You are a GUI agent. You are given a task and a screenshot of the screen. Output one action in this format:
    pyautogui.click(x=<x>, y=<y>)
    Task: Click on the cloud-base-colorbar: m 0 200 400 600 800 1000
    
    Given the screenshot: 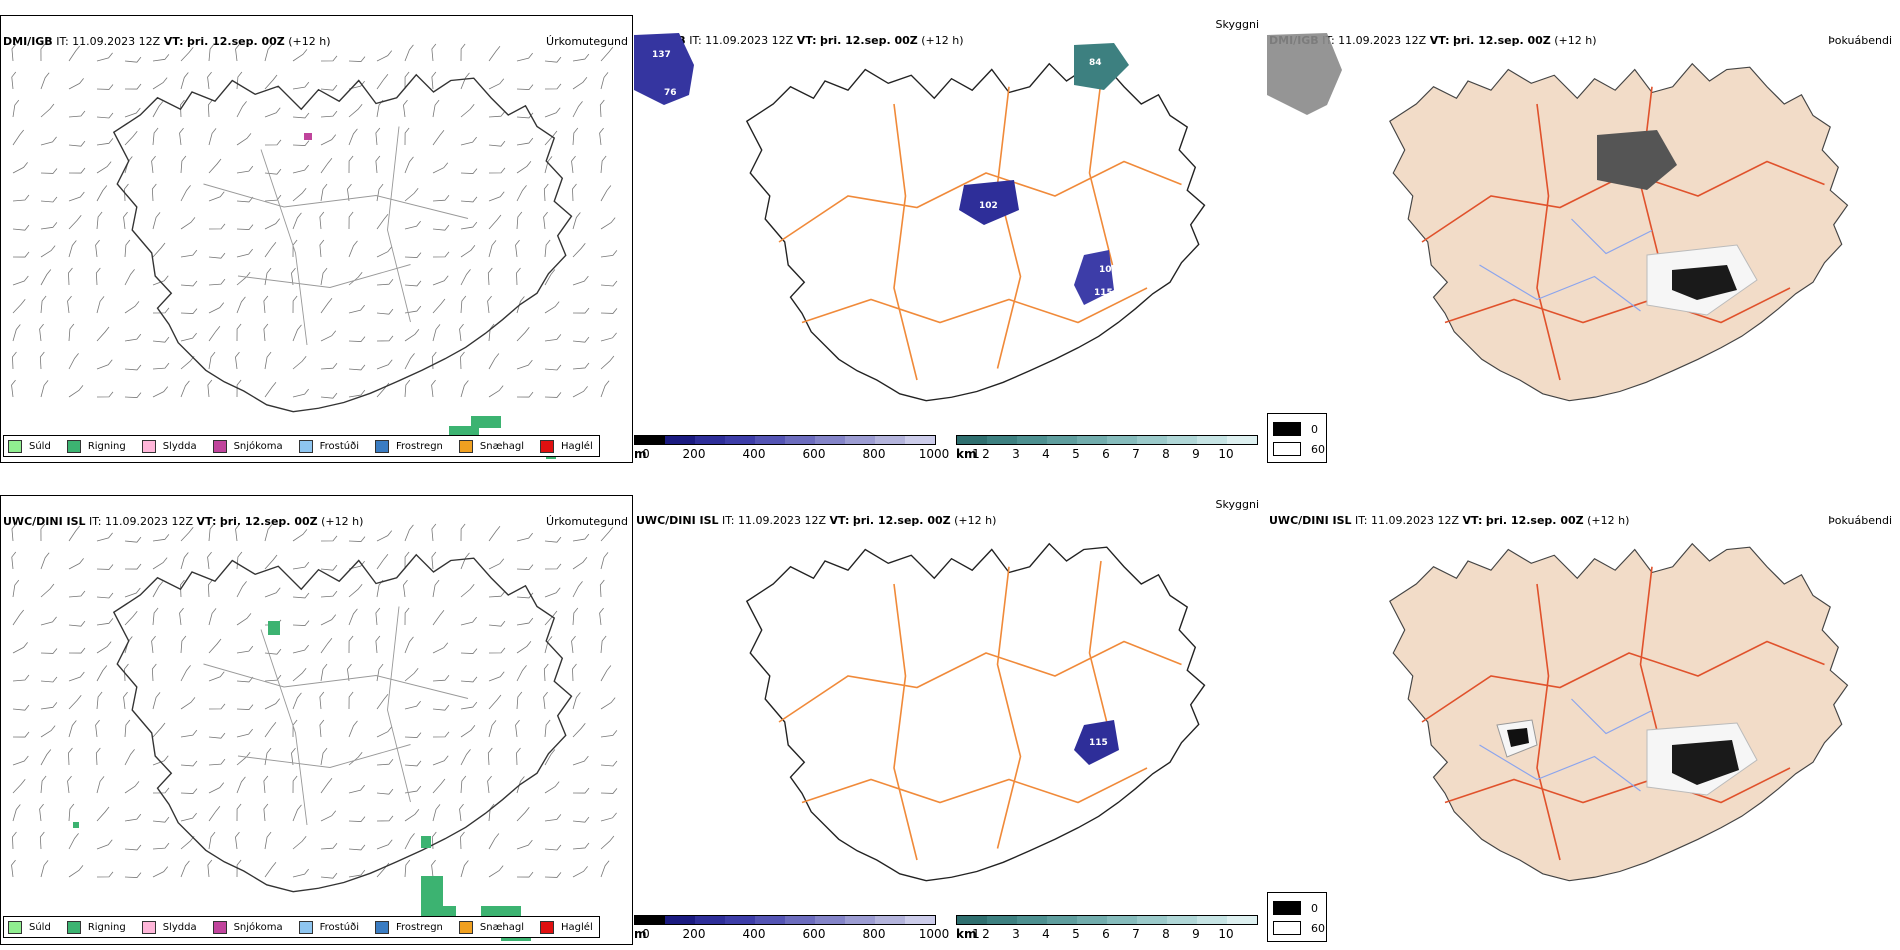 What is the action you would take?
    pyautogui.click(x=791, y=928)
    